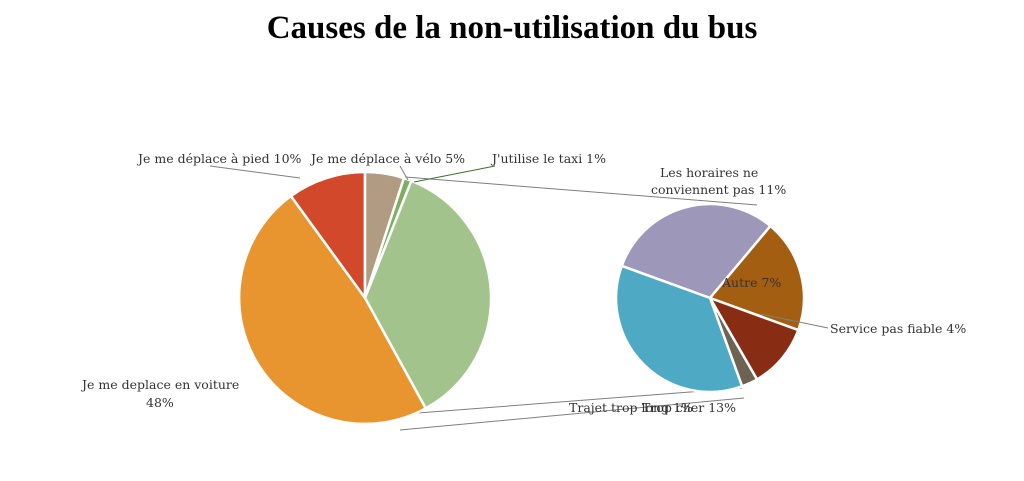 This screenshot has height=481, width=1024. I want to click on connector-line-bottom-outer, so click(572, 414).